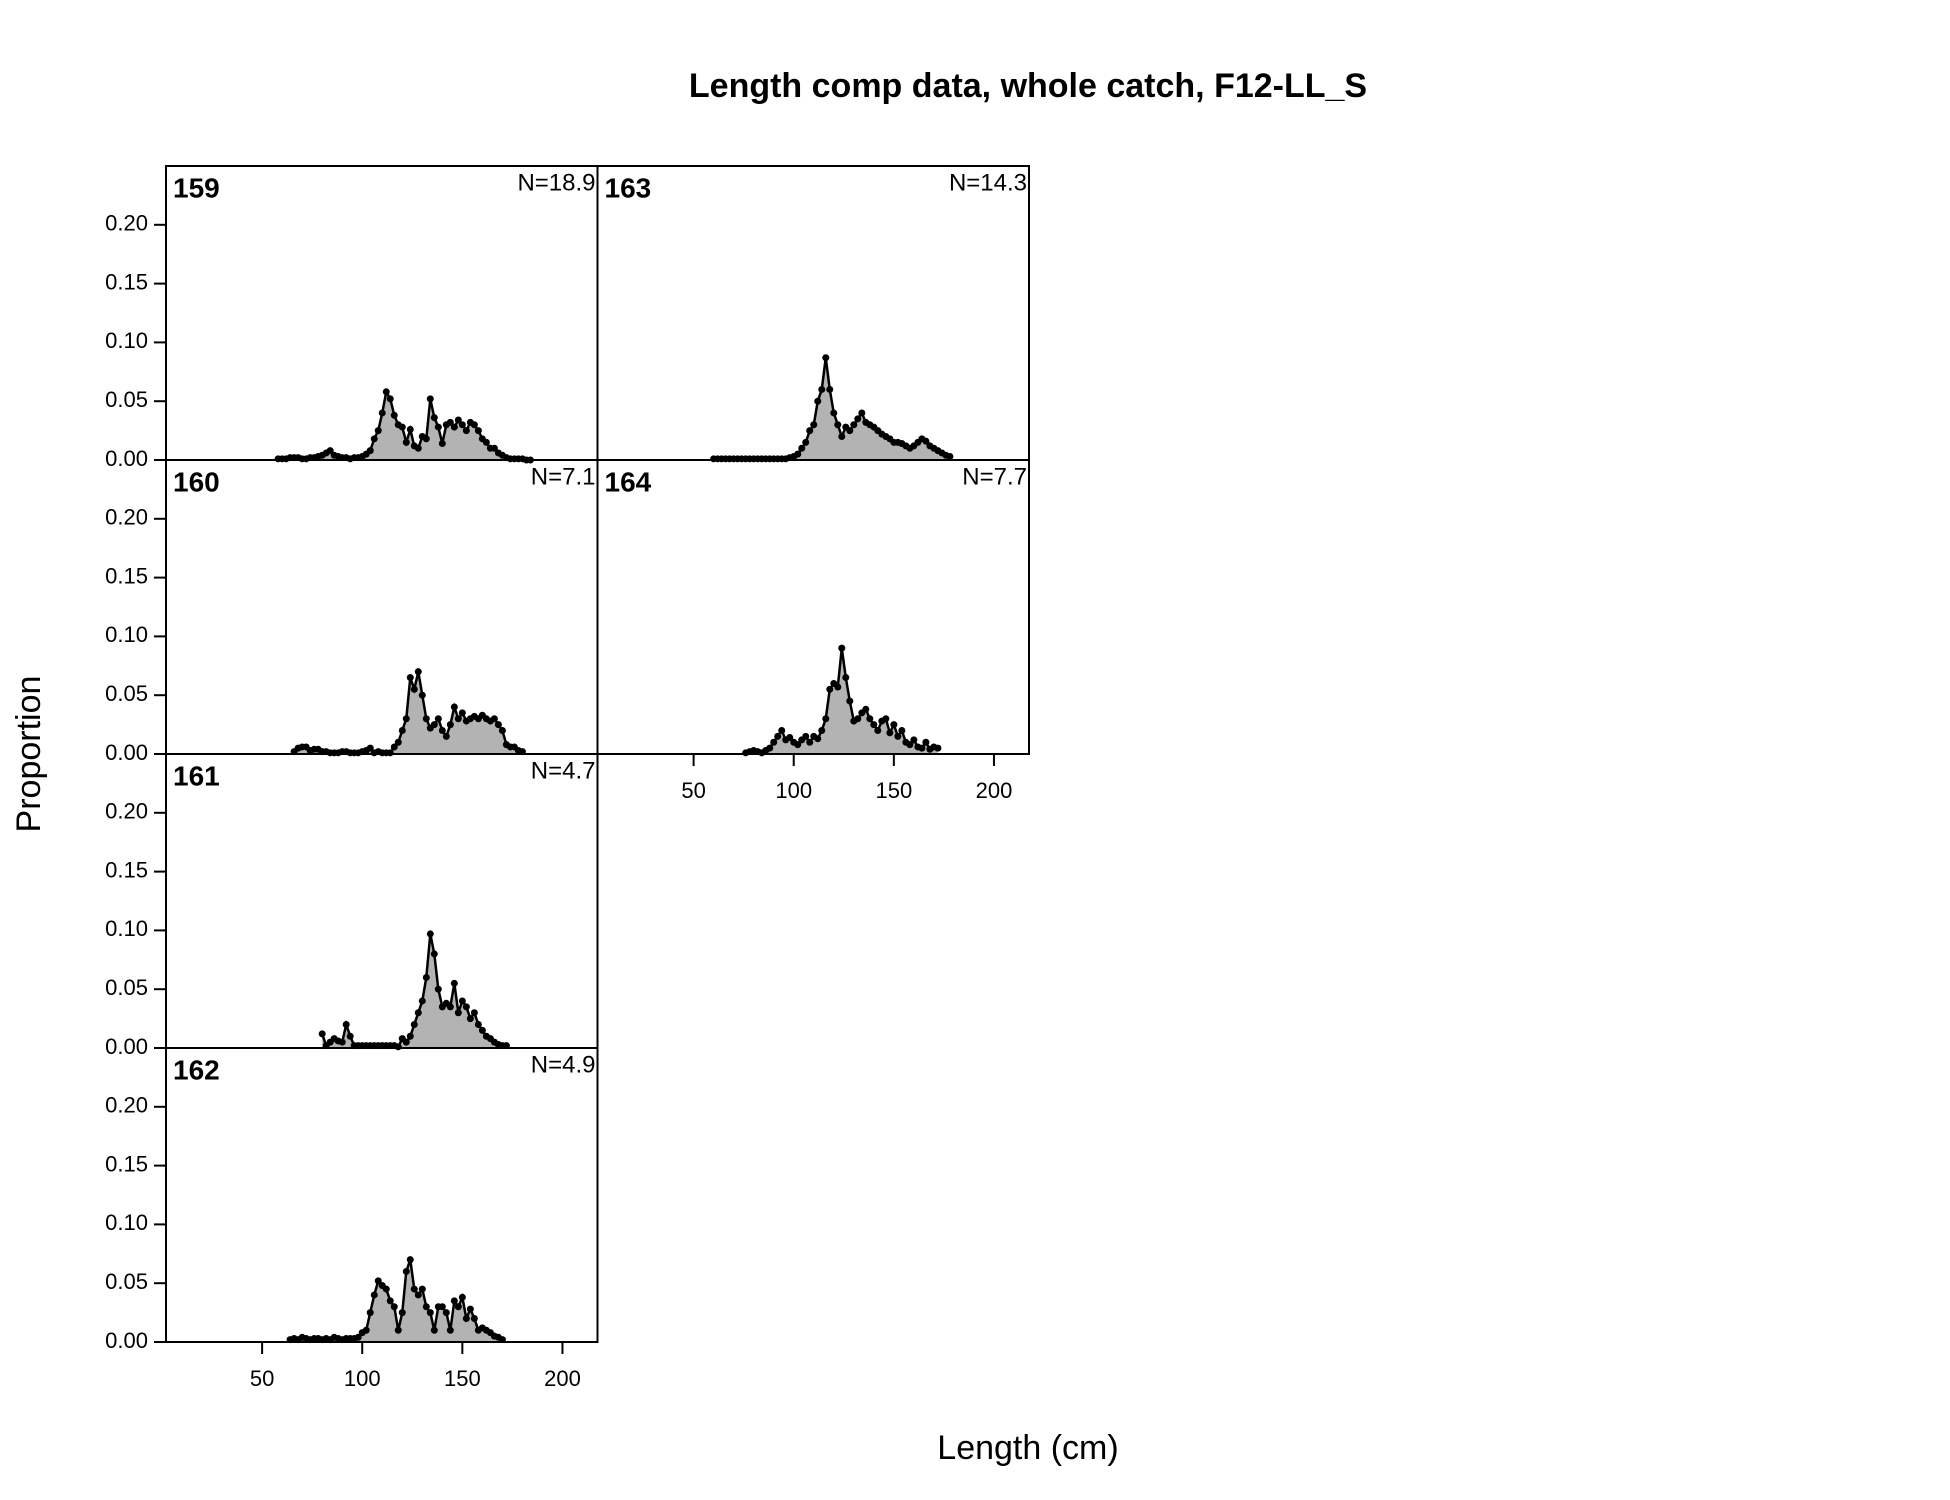 The width and height of the screenshot is (1950, 1500). Describe the element at coordinates (126, 987) in the screenshot. I see `y-tick-label: 0.05` at that location.